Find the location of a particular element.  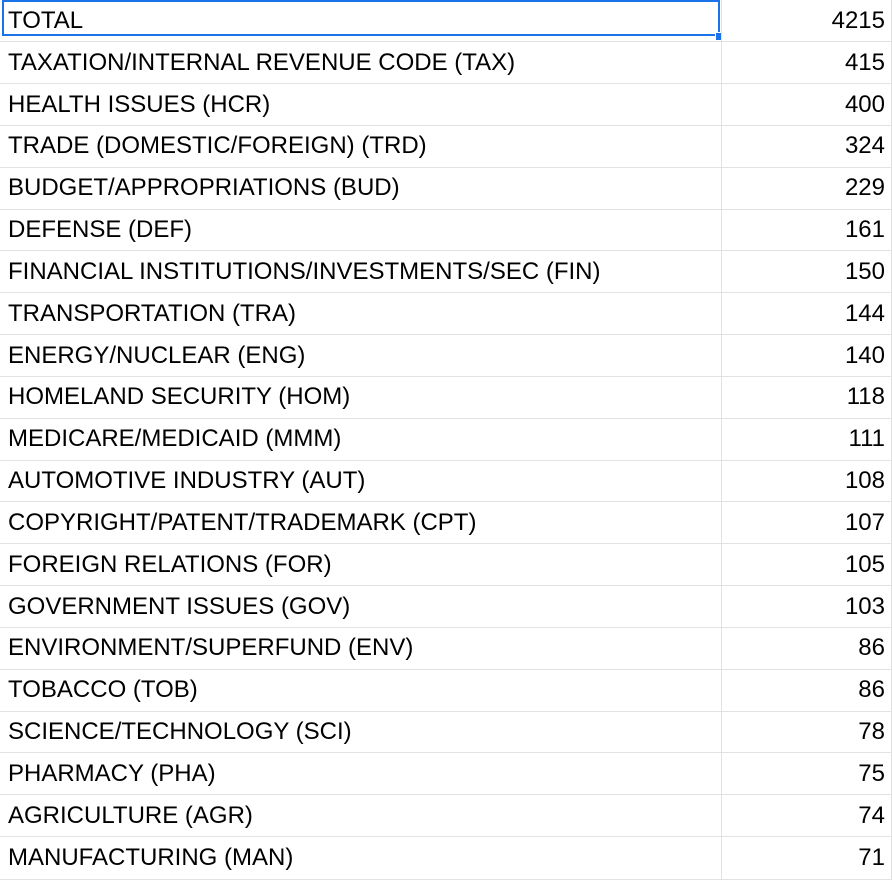

fill-handle is located at coordinates (717, 36).